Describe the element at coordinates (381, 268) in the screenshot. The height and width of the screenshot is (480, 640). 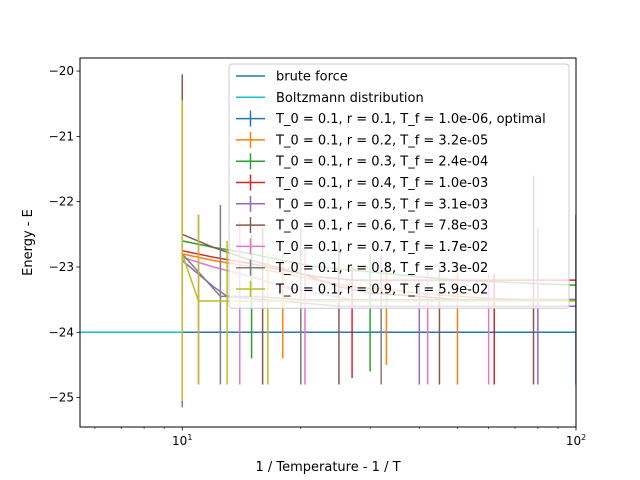
I see `legend-label-10: T_0 = 0.1, r = 0.8, T_f = 3.3e-02` at that location.